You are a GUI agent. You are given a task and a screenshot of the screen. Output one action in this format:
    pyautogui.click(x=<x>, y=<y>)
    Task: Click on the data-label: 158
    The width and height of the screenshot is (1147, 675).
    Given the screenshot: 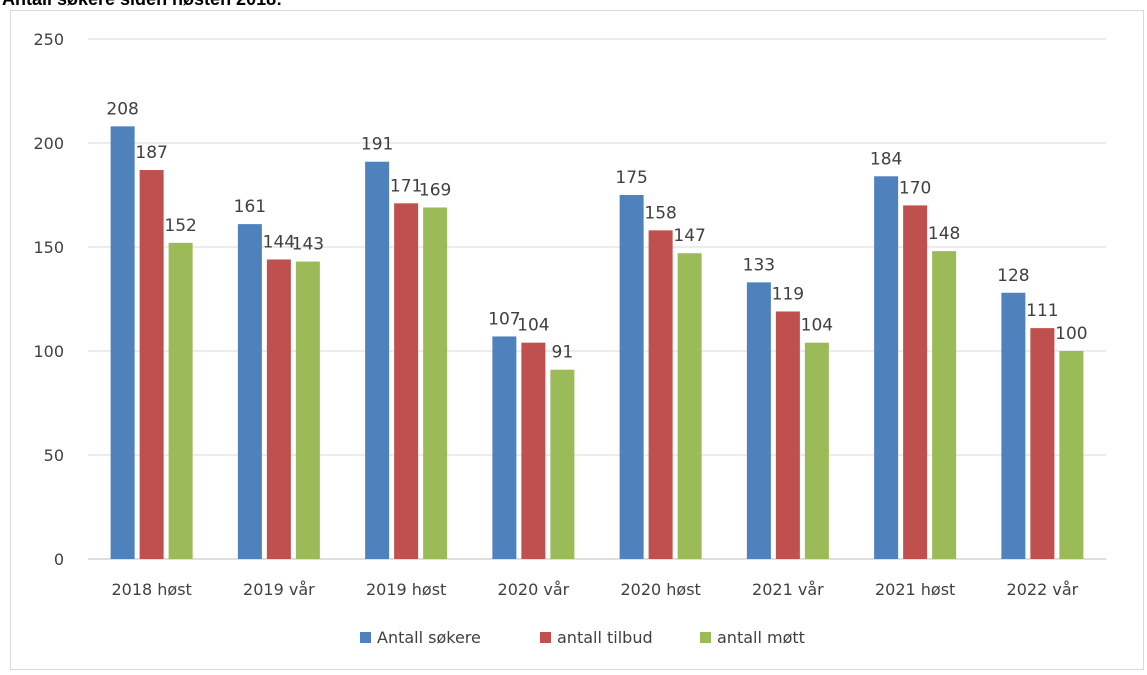 What is the action you would take?
    pyautogui.click(x=660, y=213)
    